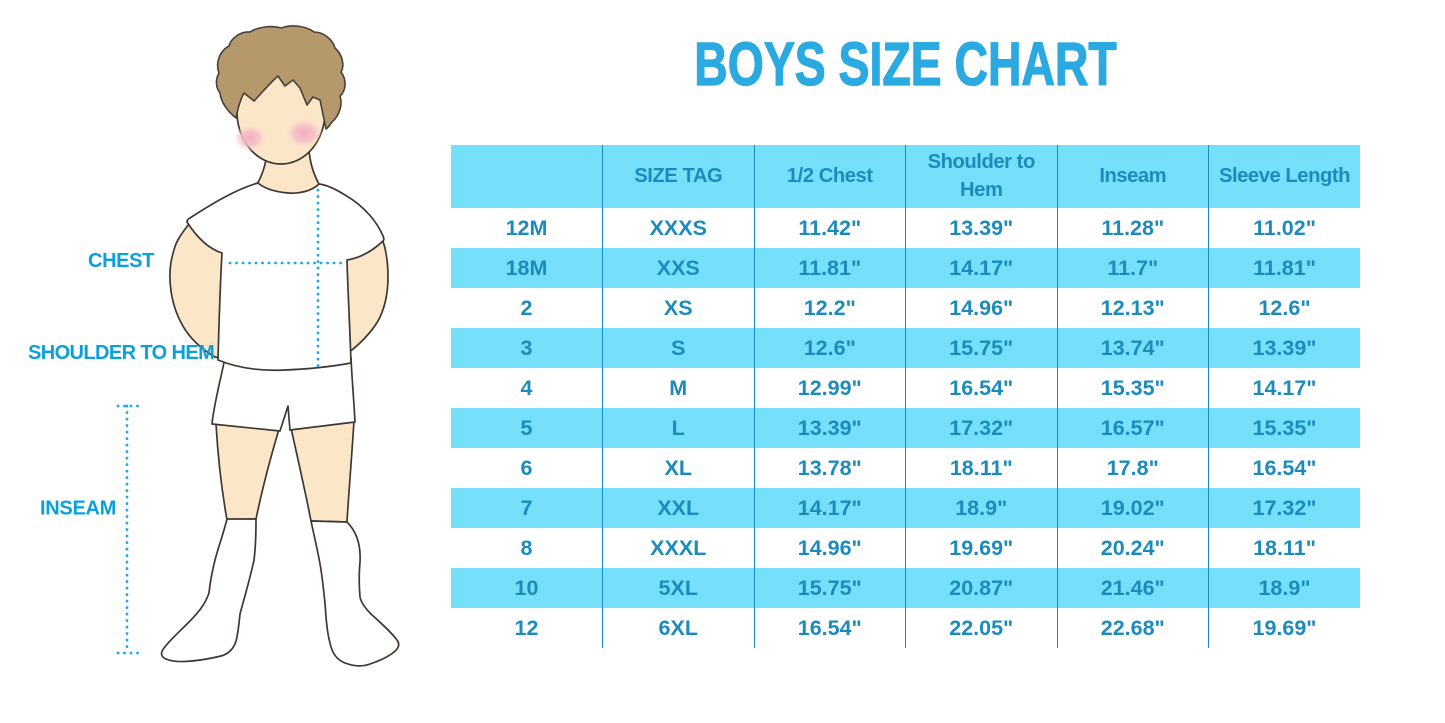  What do you see at coordinates (78, 509) in the screenshot?
I see `svg-text: INSEAM` at bounding box center [78, 509].